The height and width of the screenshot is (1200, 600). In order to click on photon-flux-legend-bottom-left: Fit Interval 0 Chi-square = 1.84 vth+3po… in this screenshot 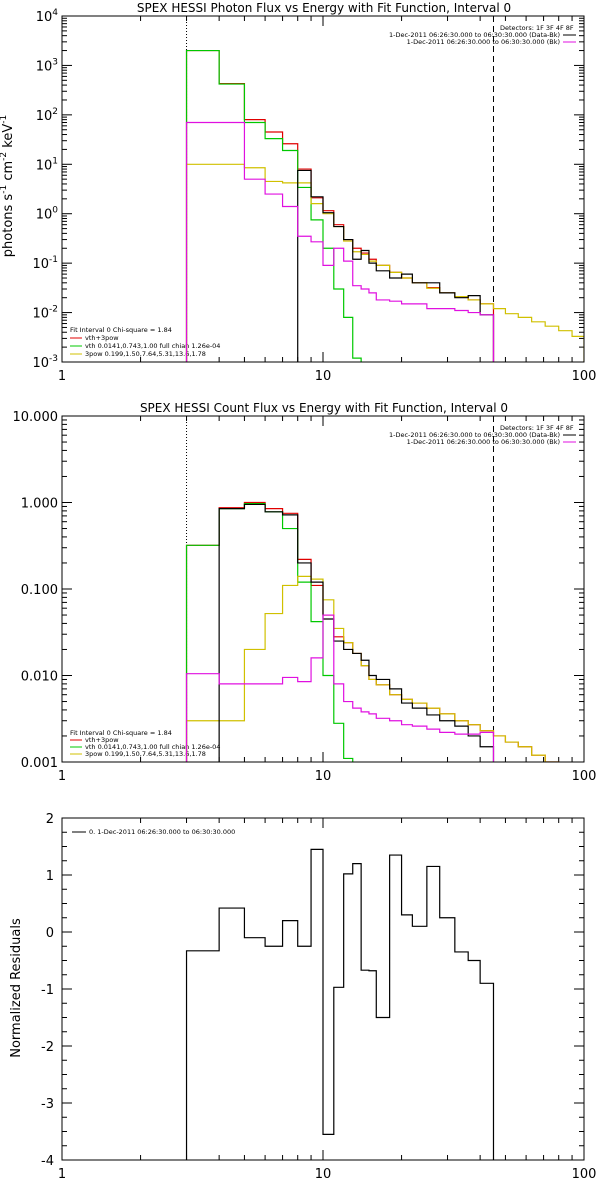, I will do `click(145, 342)`.